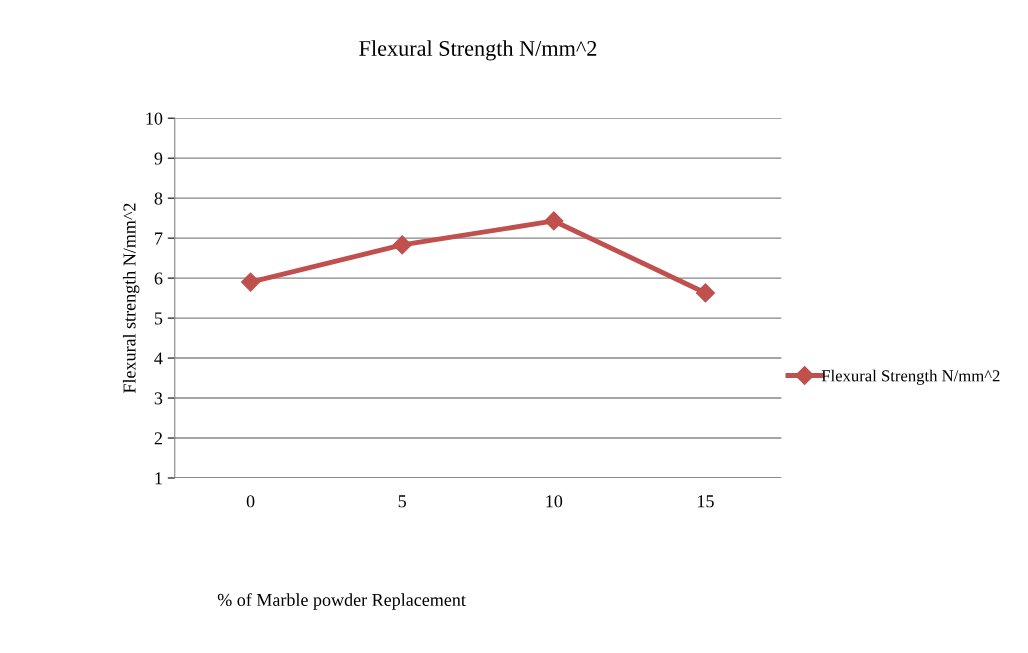 This screenshot has width=1028, height=653. I want to click on x-tick-label: 15, so click(706, 501).